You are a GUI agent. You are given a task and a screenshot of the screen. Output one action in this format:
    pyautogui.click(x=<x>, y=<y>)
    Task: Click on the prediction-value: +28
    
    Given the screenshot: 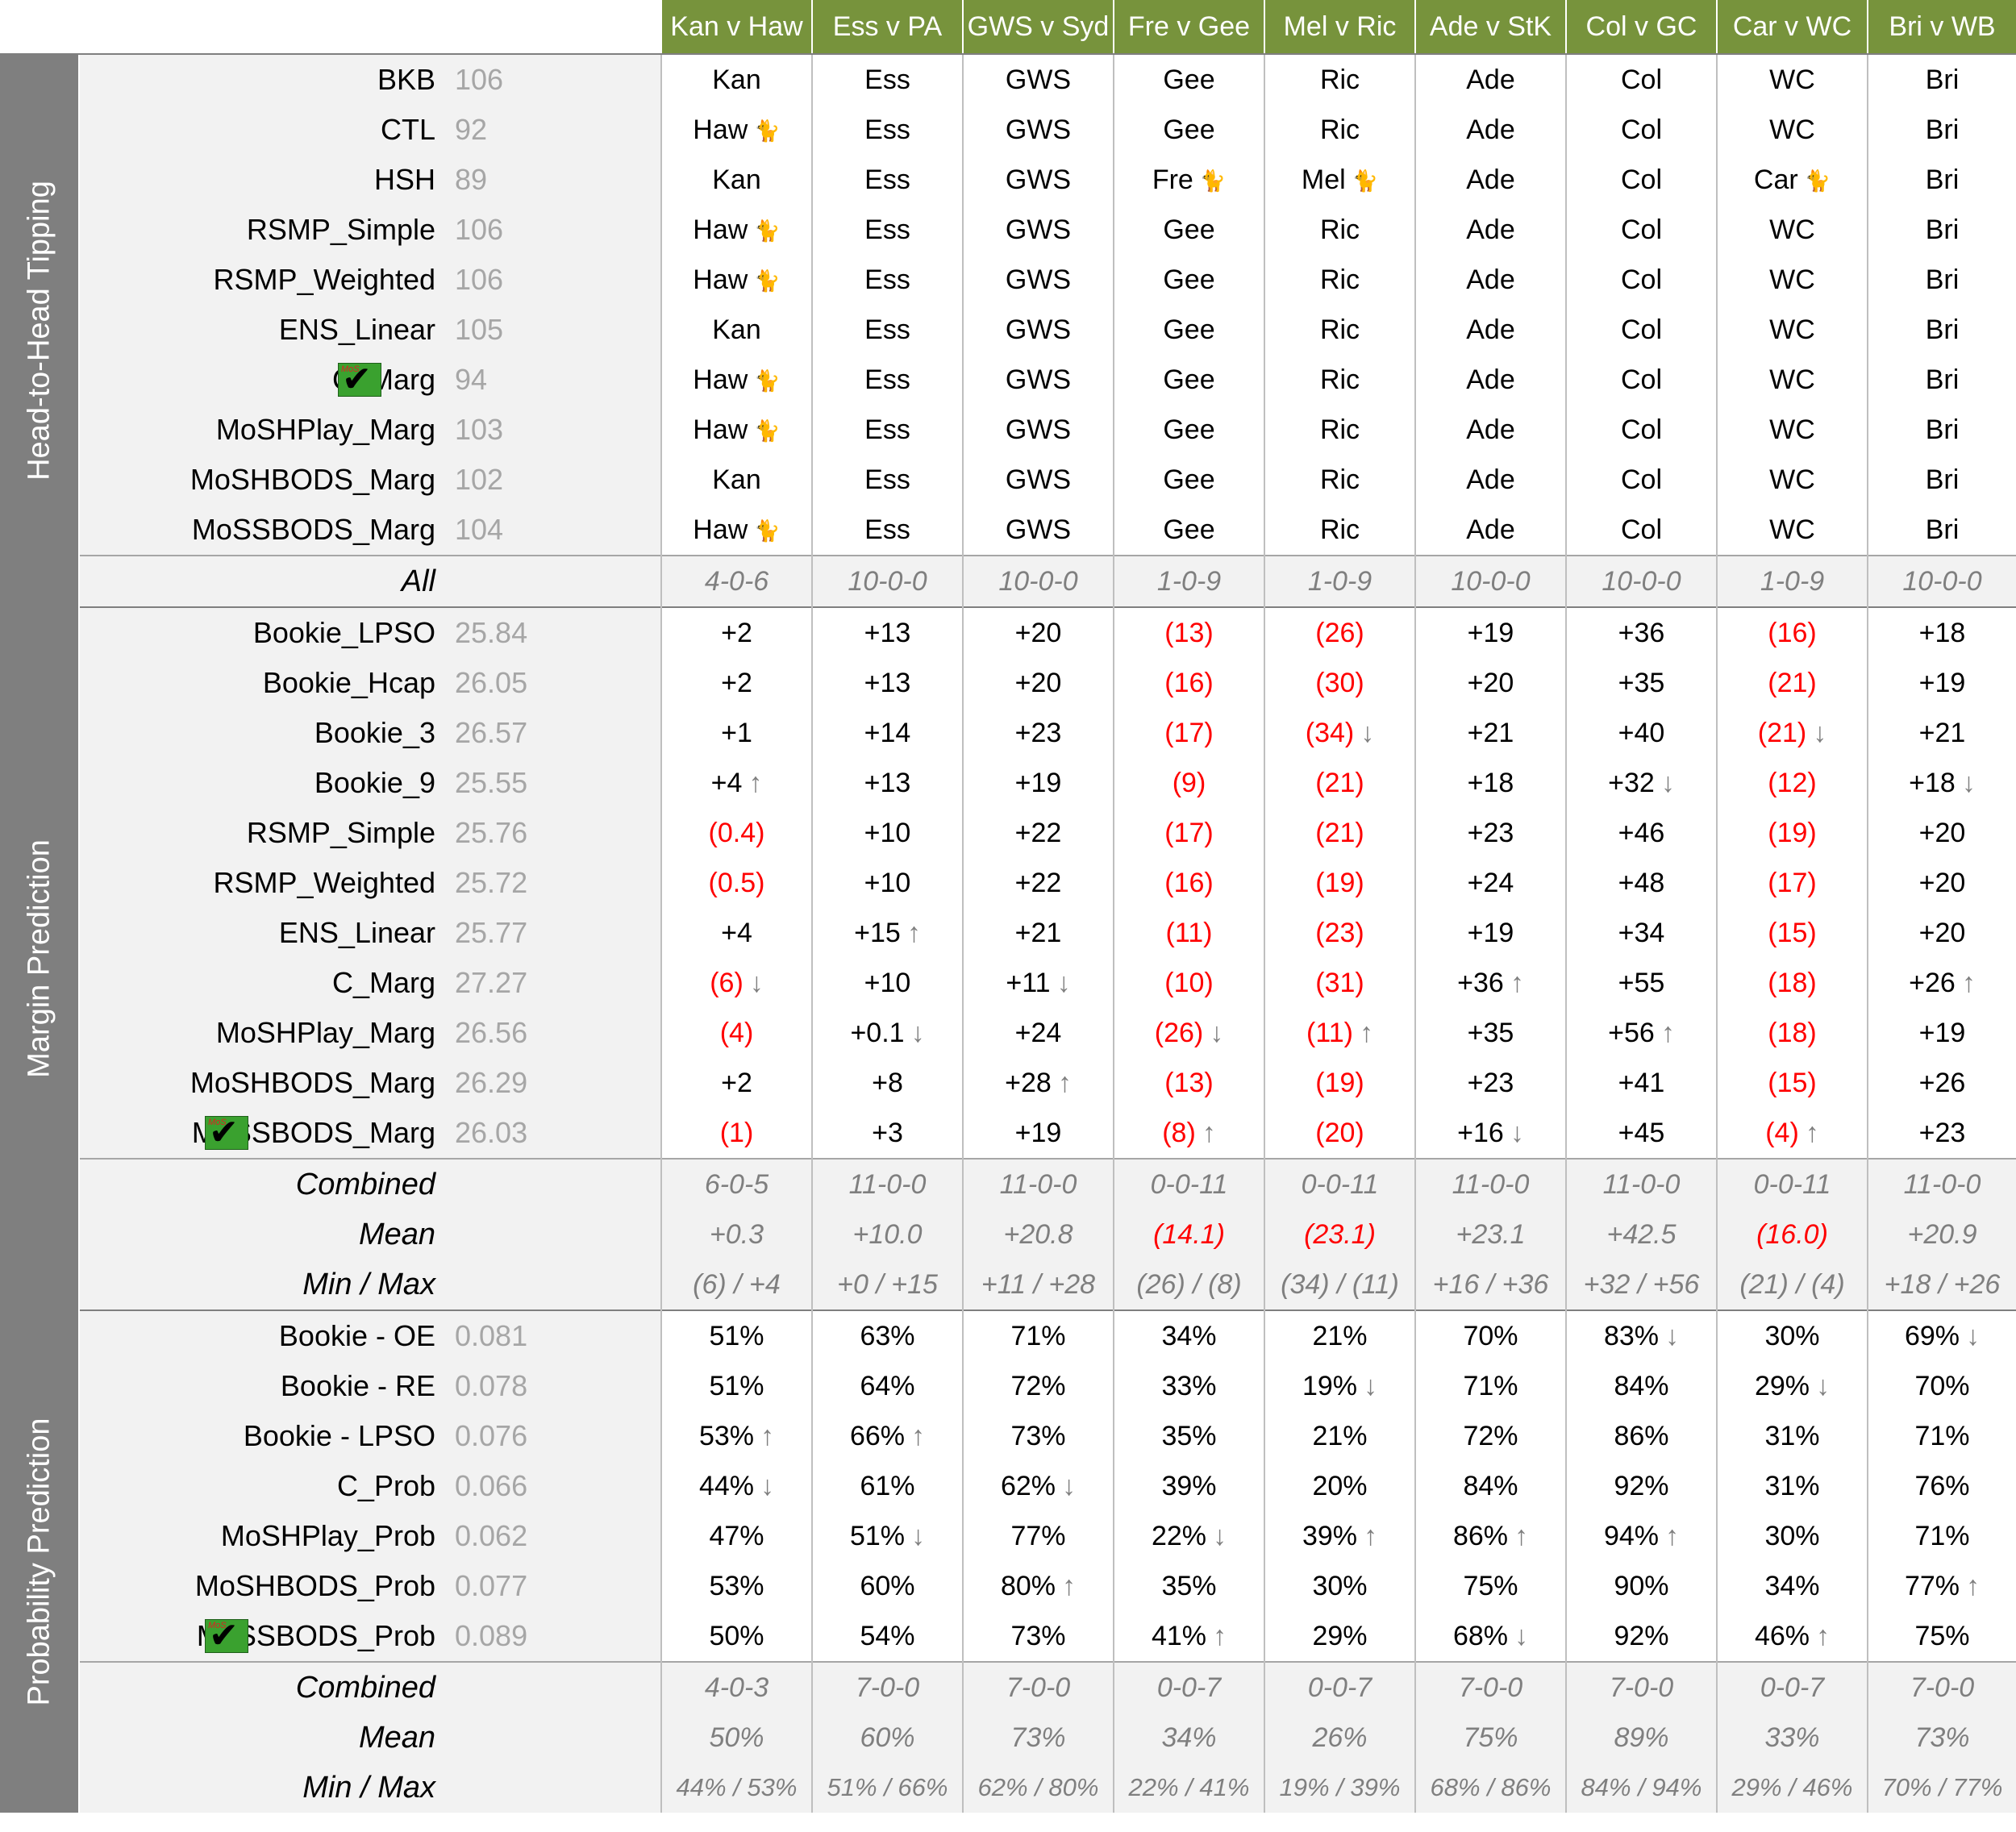 What is the action you would take?
    pyautogui.click(x=1028, y=1082)
    